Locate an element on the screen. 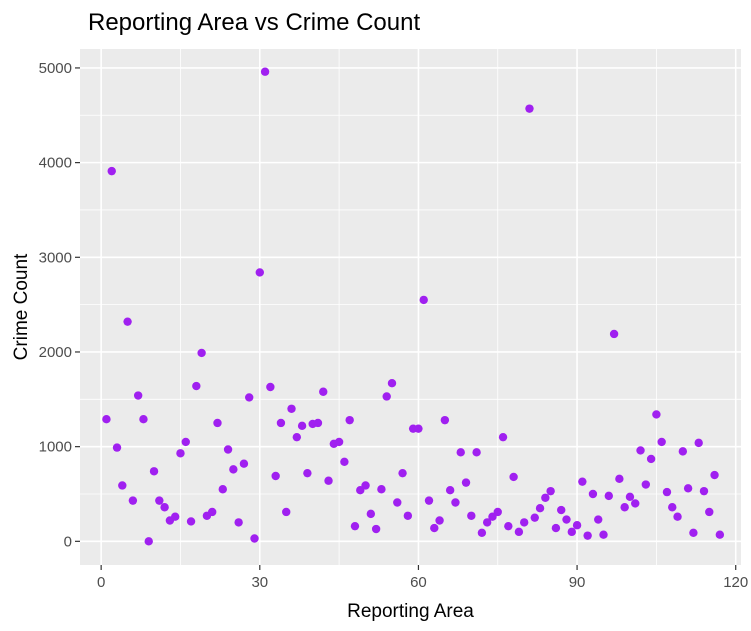  x-axis-title: Reporting Area is located at coordinates (410, 611).